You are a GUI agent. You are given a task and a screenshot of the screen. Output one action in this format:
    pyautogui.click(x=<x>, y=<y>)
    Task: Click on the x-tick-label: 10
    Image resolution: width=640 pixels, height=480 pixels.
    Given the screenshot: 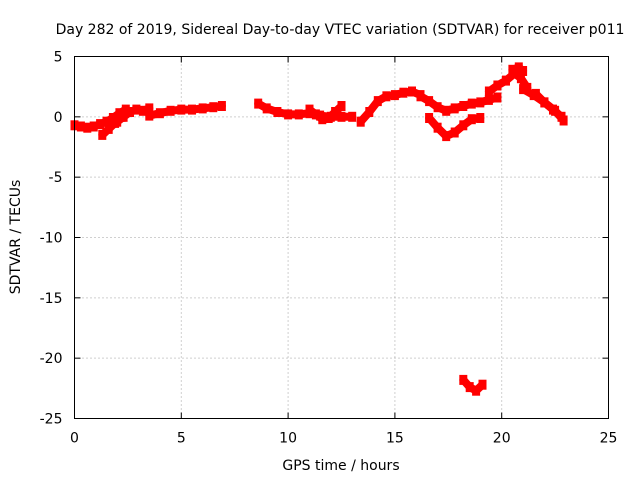 What is the action you would take?
    pyautogui.click(x=288, y=439)
    